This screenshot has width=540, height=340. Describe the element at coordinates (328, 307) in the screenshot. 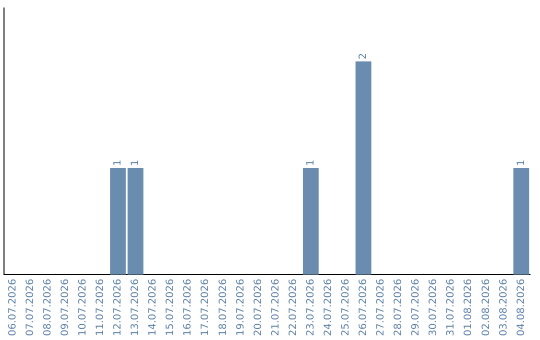

I see `x-tick-label: 24.07.2026` at that location.